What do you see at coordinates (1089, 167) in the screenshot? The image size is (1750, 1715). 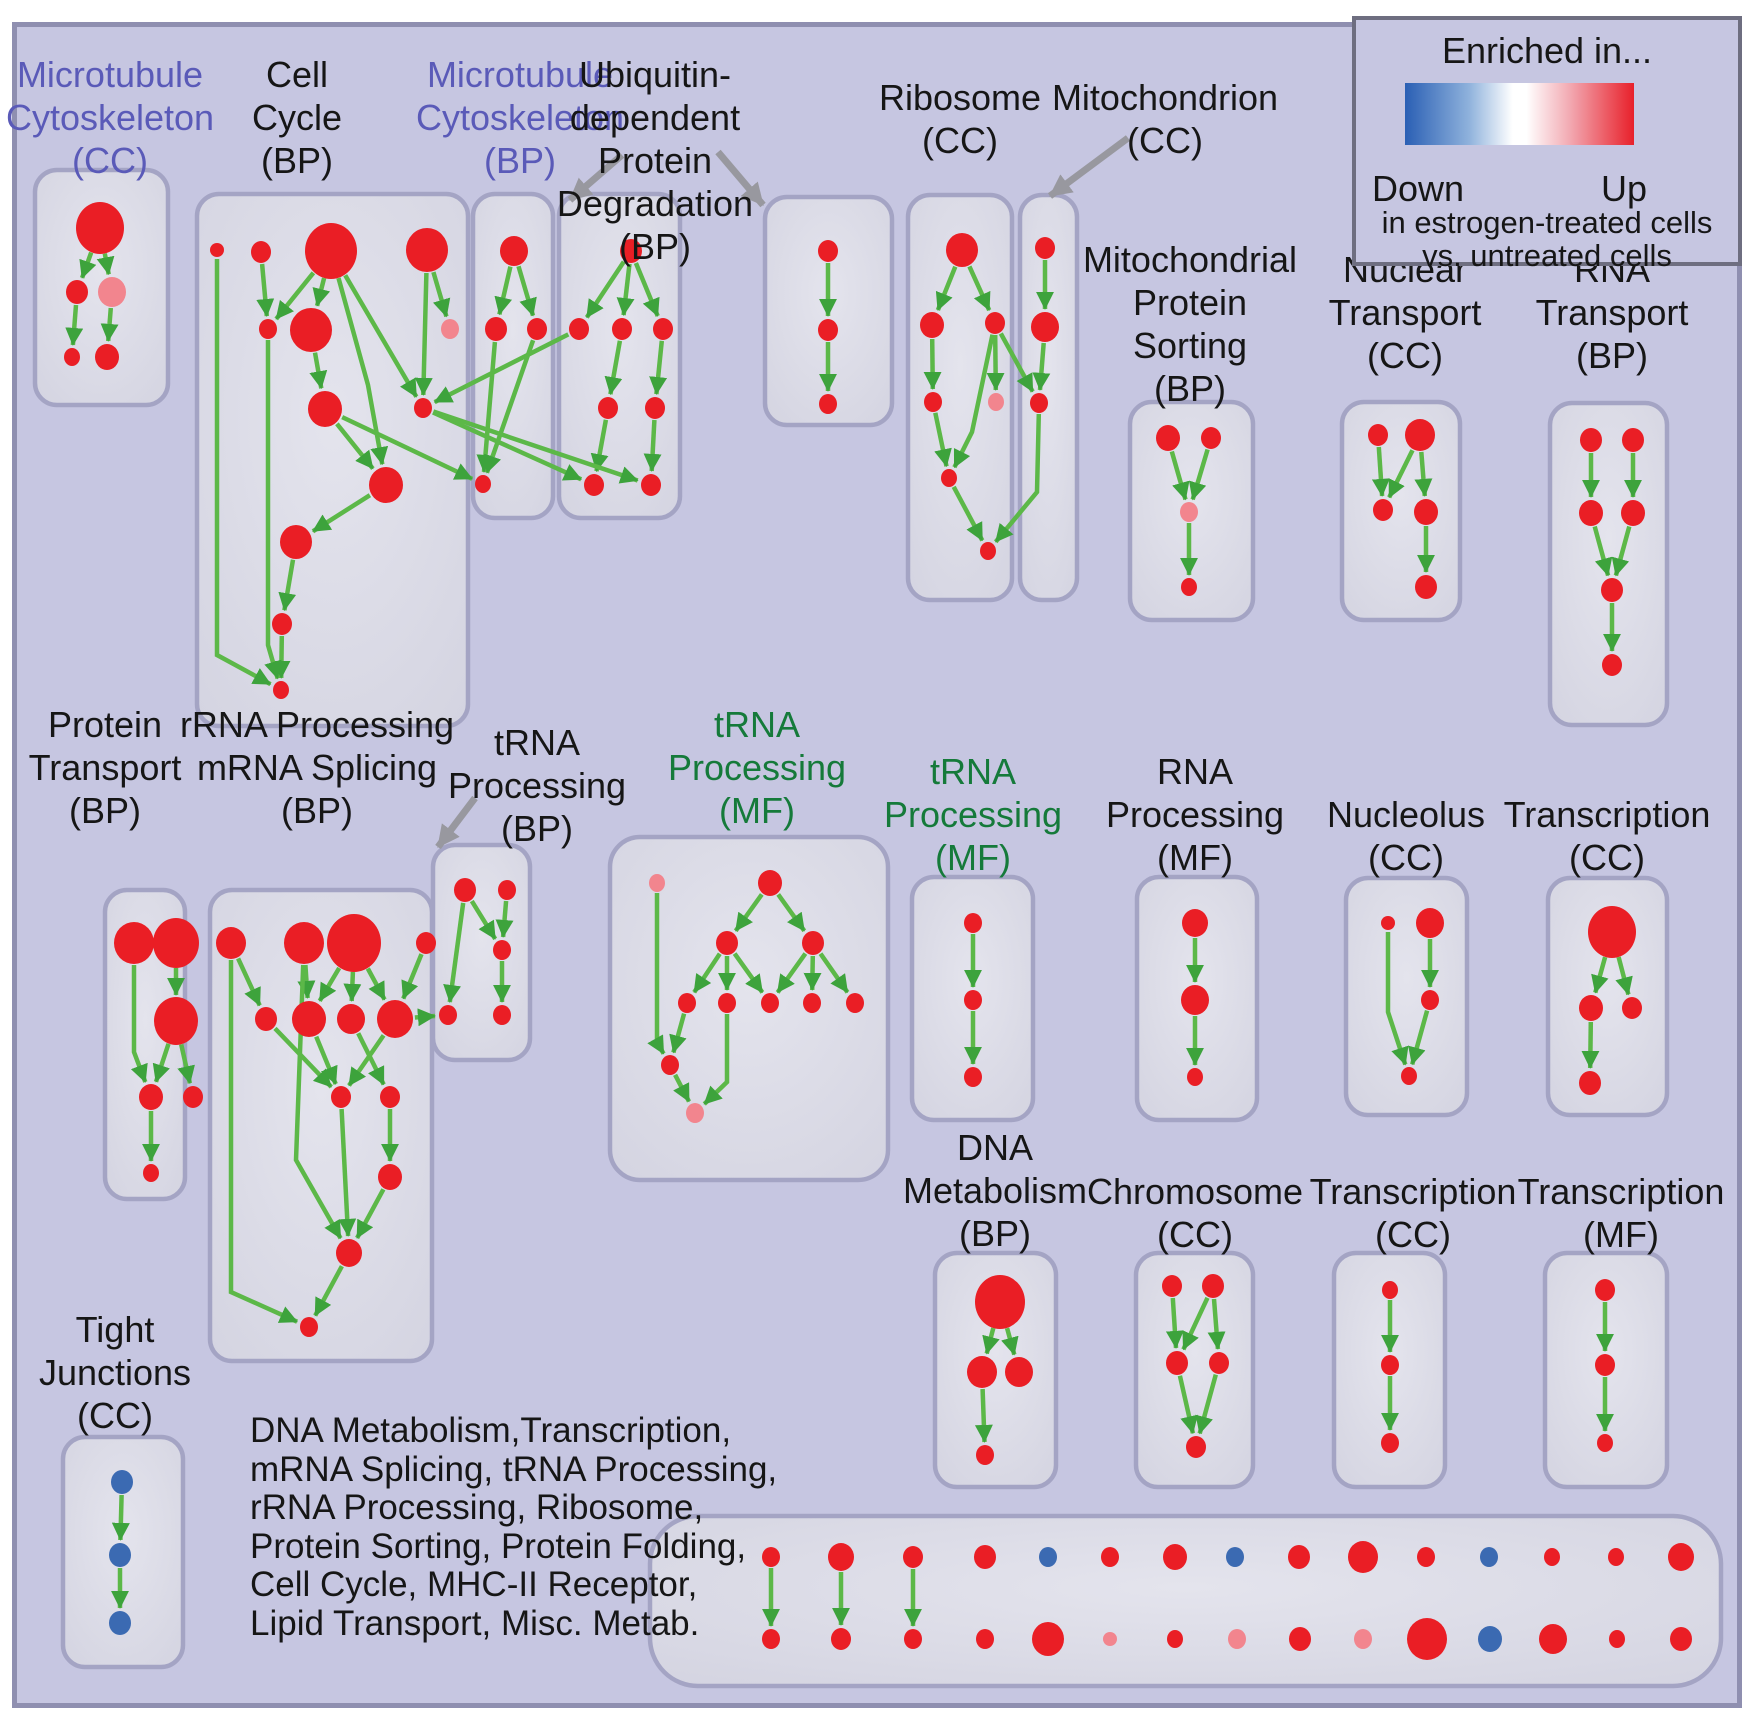 I see `callout-arrow` at bounding box center [1089, 167].